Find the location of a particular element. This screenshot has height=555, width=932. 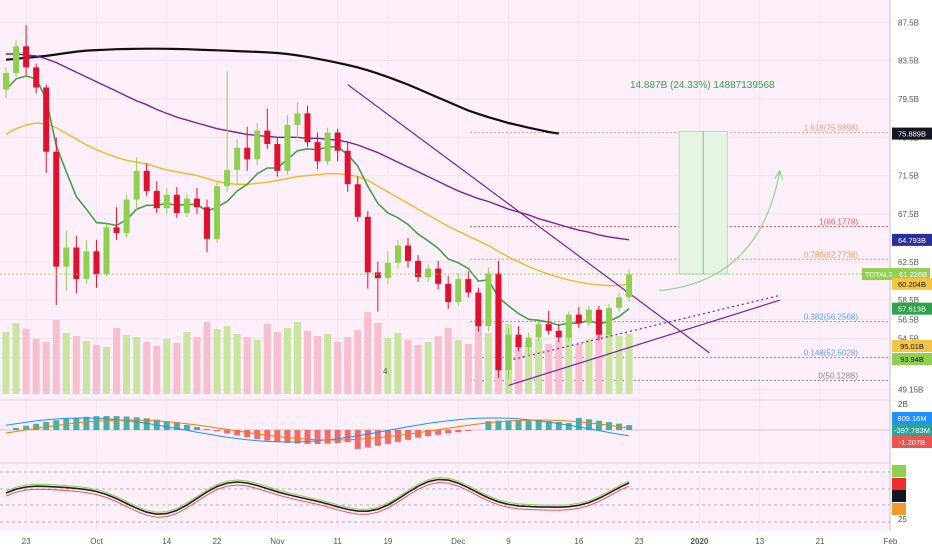

price-badge: 64.793B is located at coordinates (912, 240).